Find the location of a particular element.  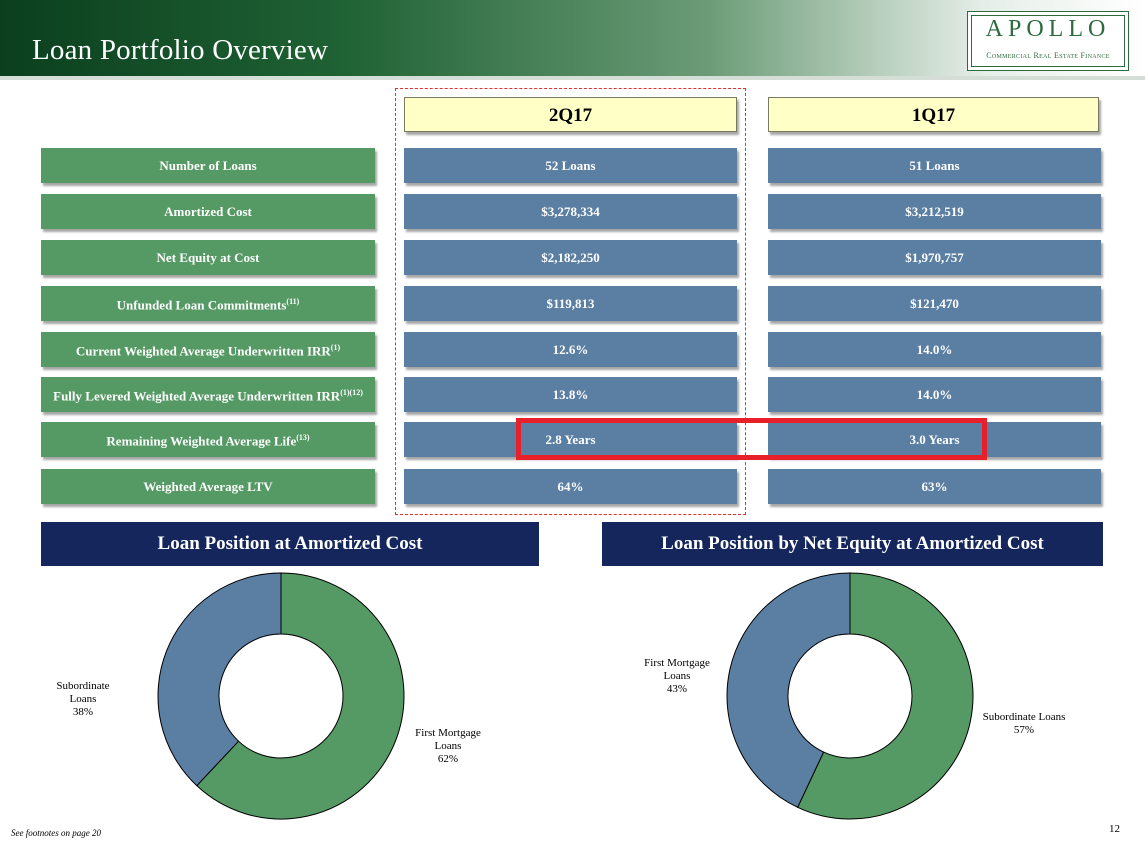

header-banner is located at coordinates (572, 38).